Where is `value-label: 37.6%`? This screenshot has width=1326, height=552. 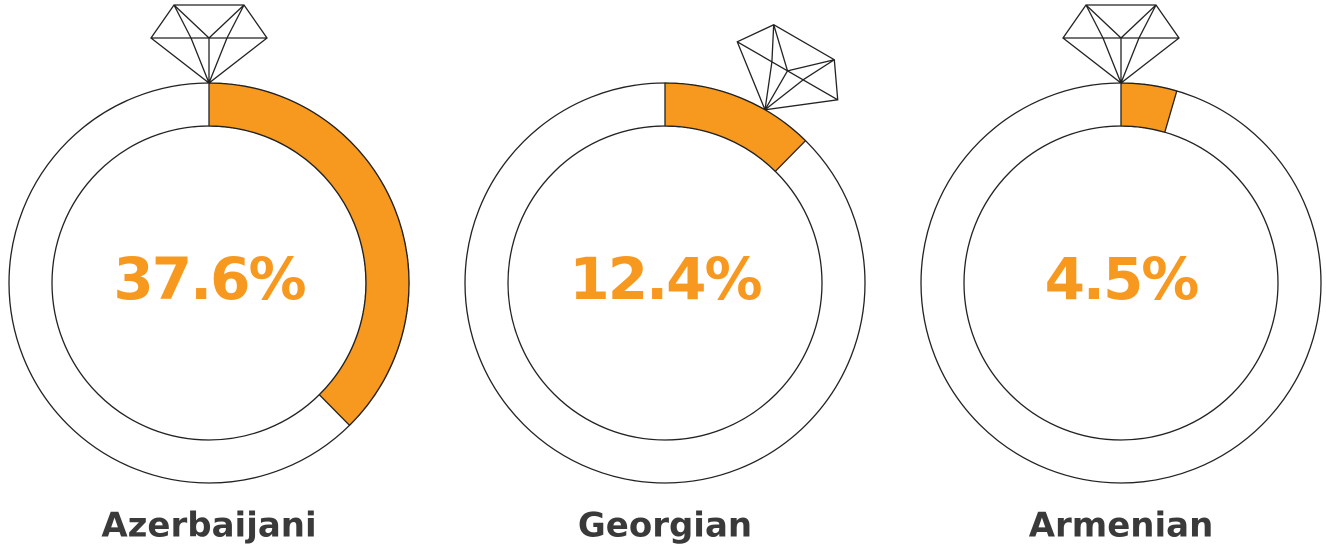 value-label: 37.6% is located at coordinates (209, 279).